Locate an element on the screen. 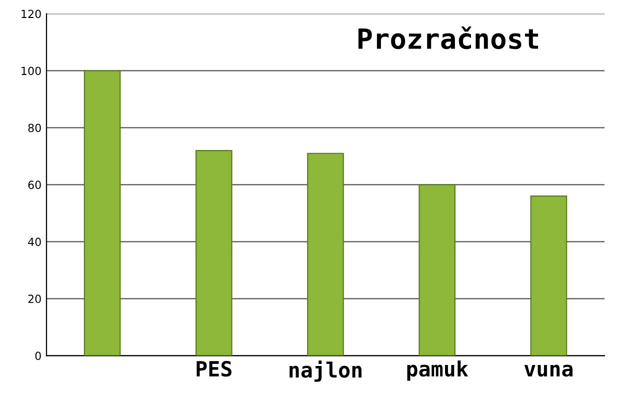 The image size is (620, 393). y-tick-label: 120 is located at coordinates (31, 14).